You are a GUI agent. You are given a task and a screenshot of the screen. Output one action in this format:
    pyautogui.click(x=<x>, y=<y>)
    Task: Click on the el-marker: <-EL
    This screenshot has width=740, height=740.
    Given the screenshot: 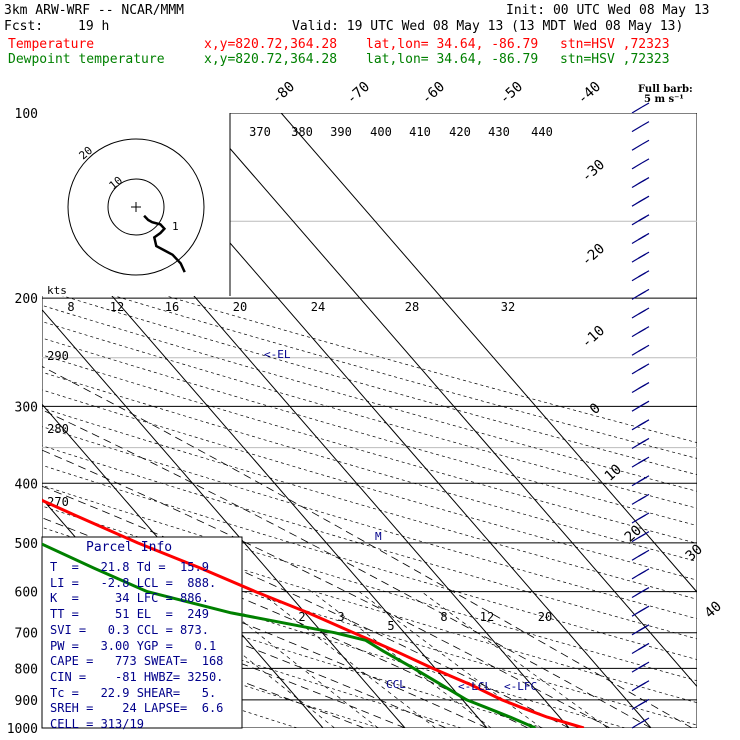 What is the action you would take?
    pyautogui.click(x=277, y=354)
    